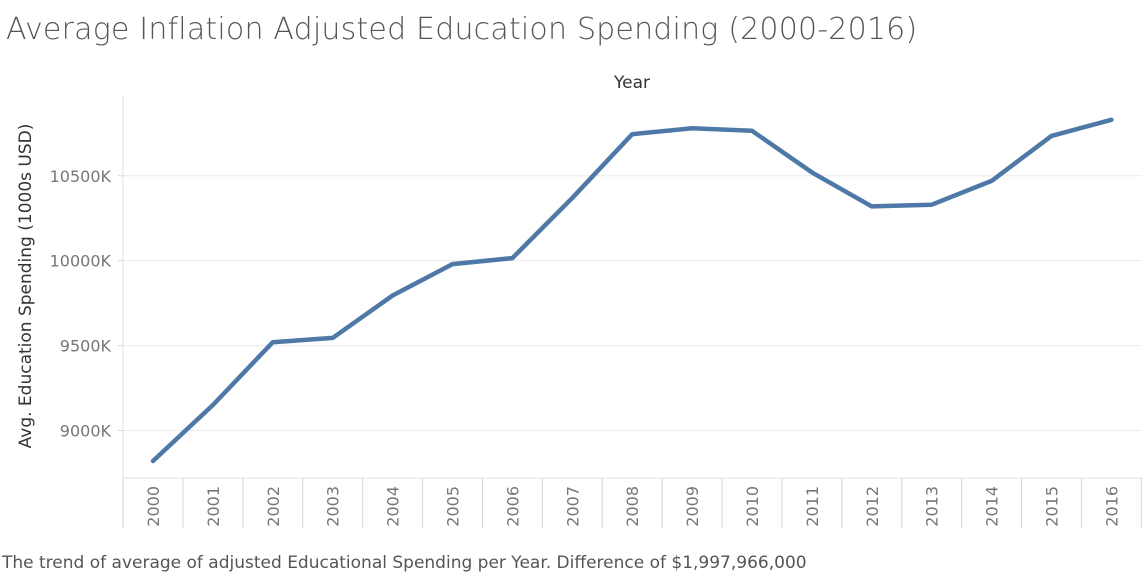 Image resolution: width=1142 pixels, height=576 pixels. I want to click on x-tick-label: 2008, so click(632, 506).